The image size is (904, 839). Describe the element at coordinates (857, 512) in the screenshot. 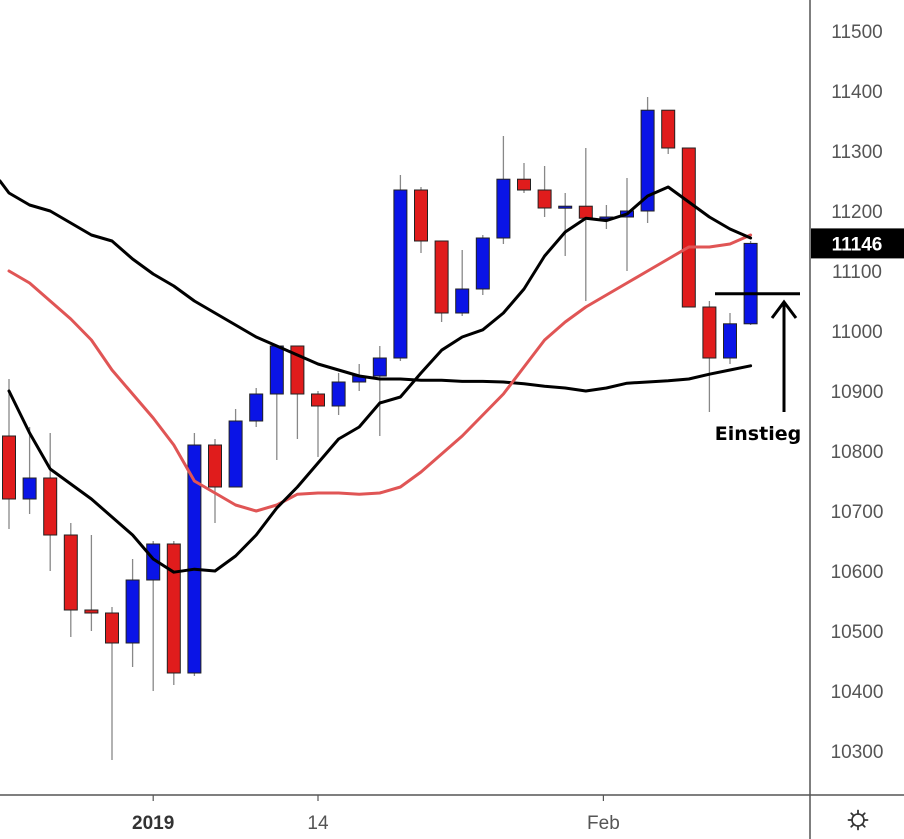

I see `price-tick-label: 10700` at that location.